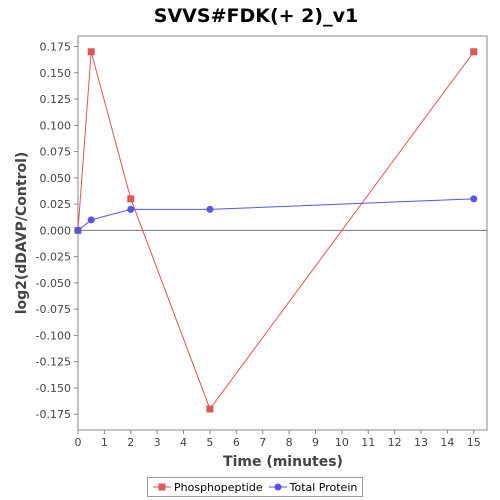 The image size is (500, 500). What do you see at coordinates (56, 152) in the screenshot?
I see `y-tick-label: 0.075` at bounding box center [56, 152].